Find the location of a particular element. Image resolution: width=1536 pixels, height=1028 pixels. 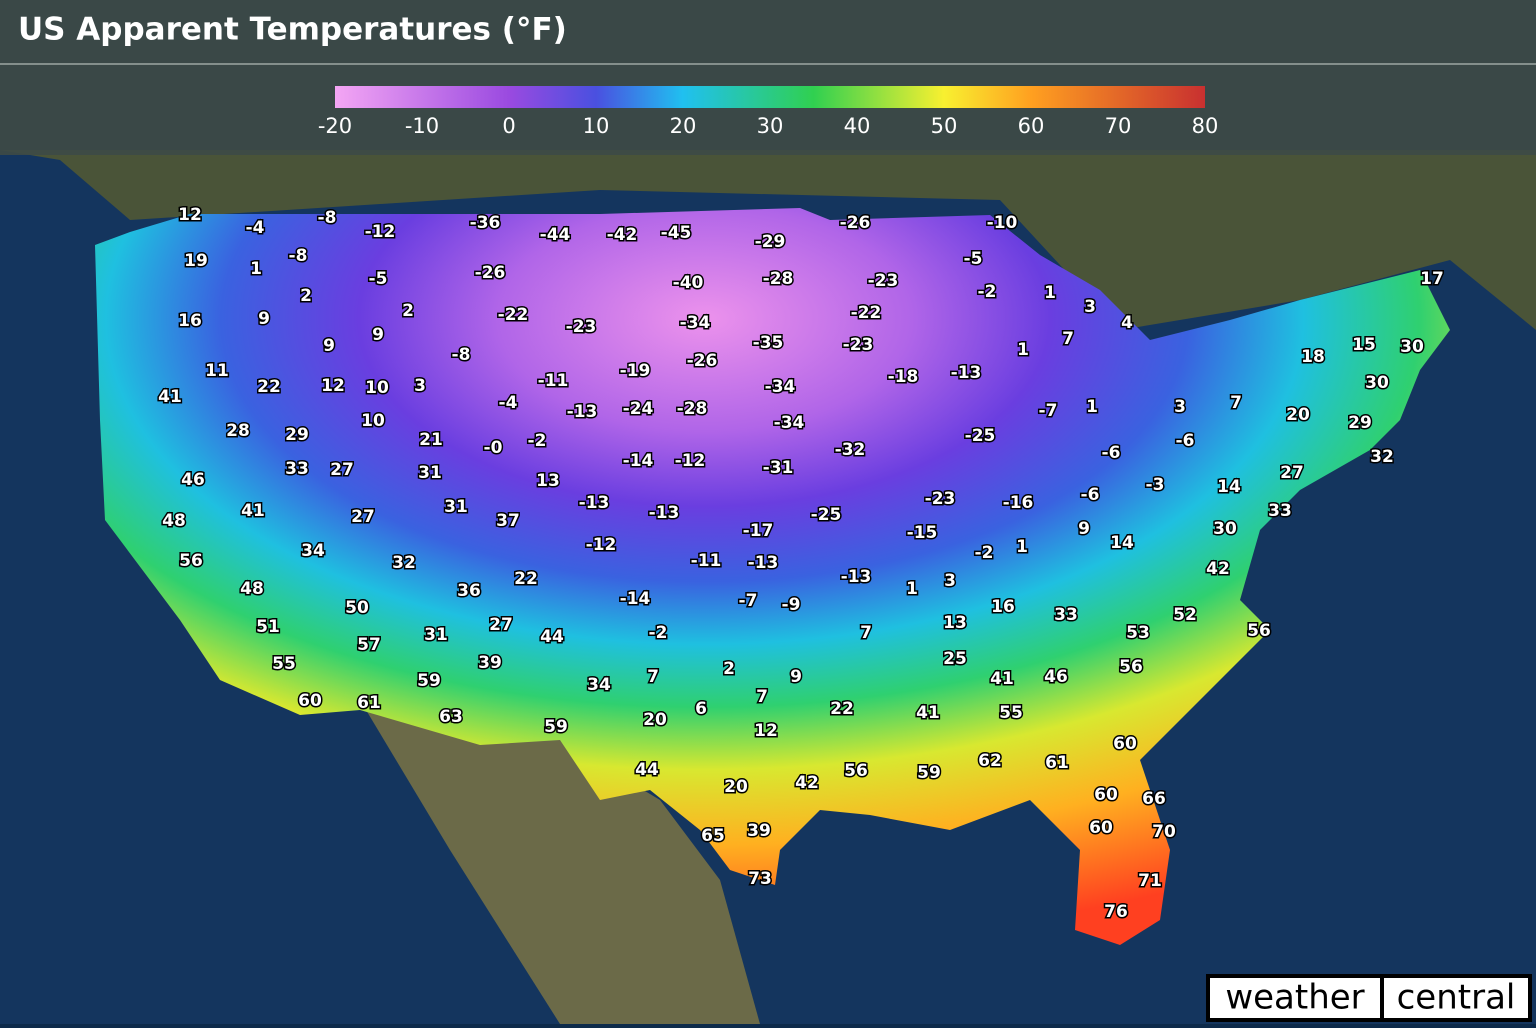

temperature-label: 19 is located at coordinates (196, 261).